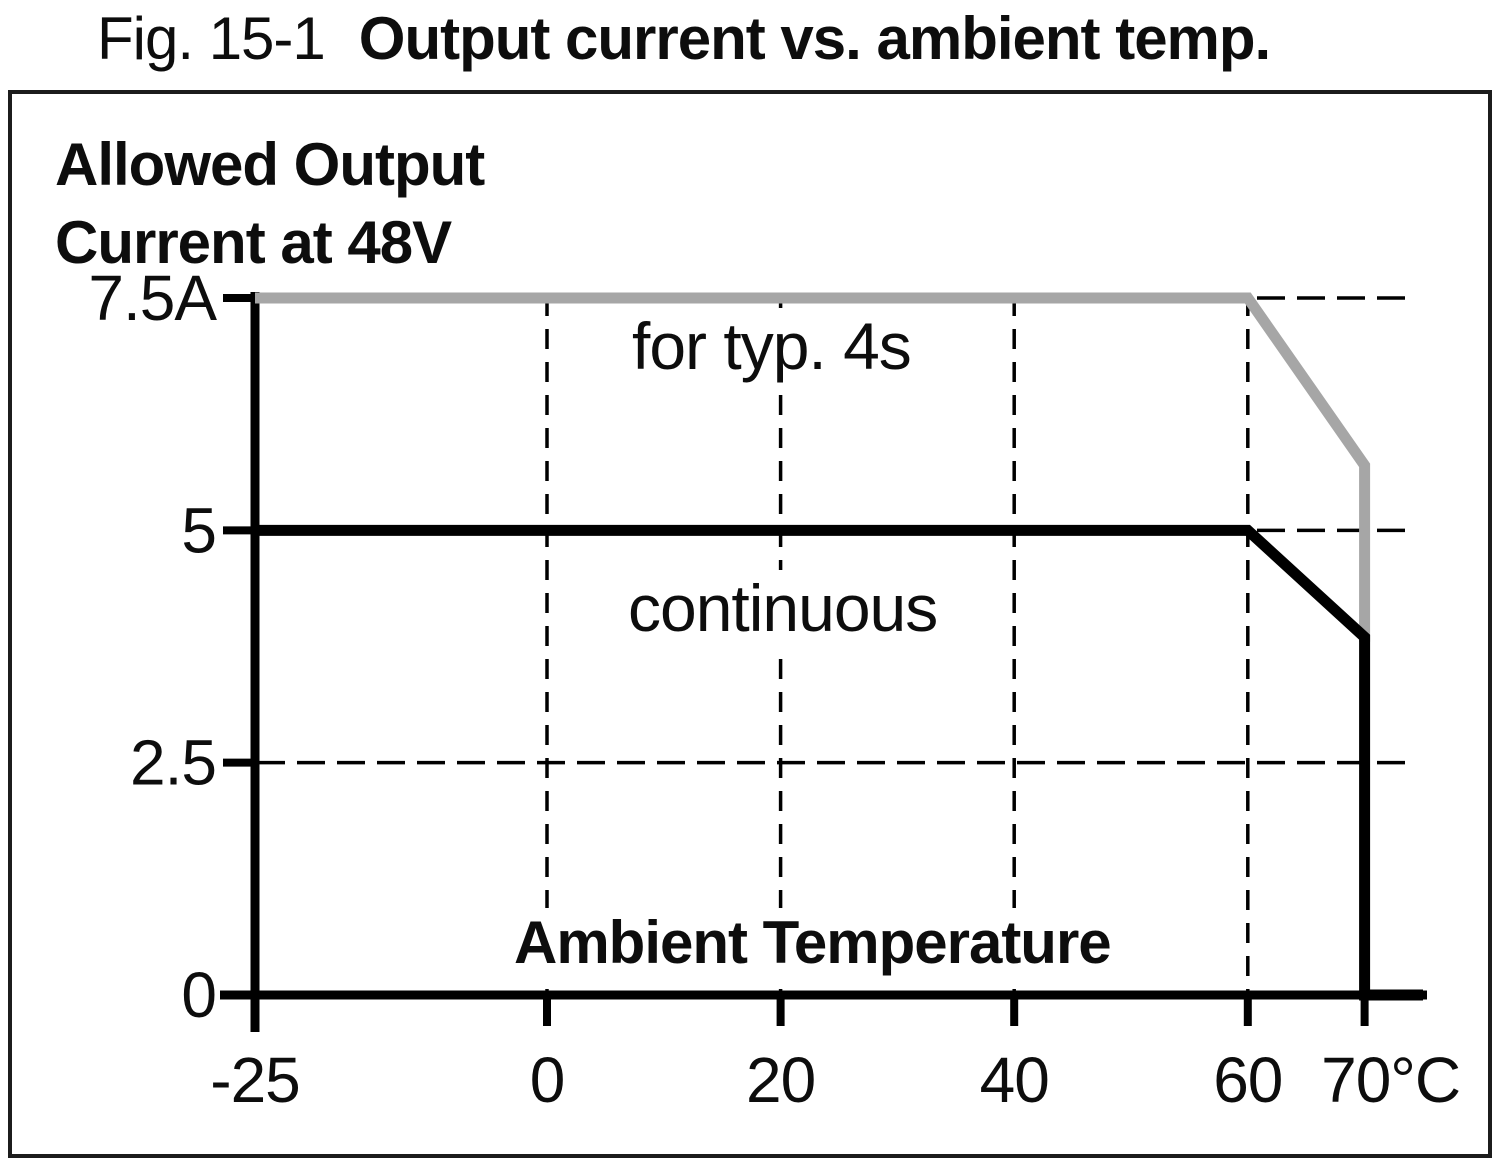  I want to click on y-tick-label: 5, so click(198, 530).